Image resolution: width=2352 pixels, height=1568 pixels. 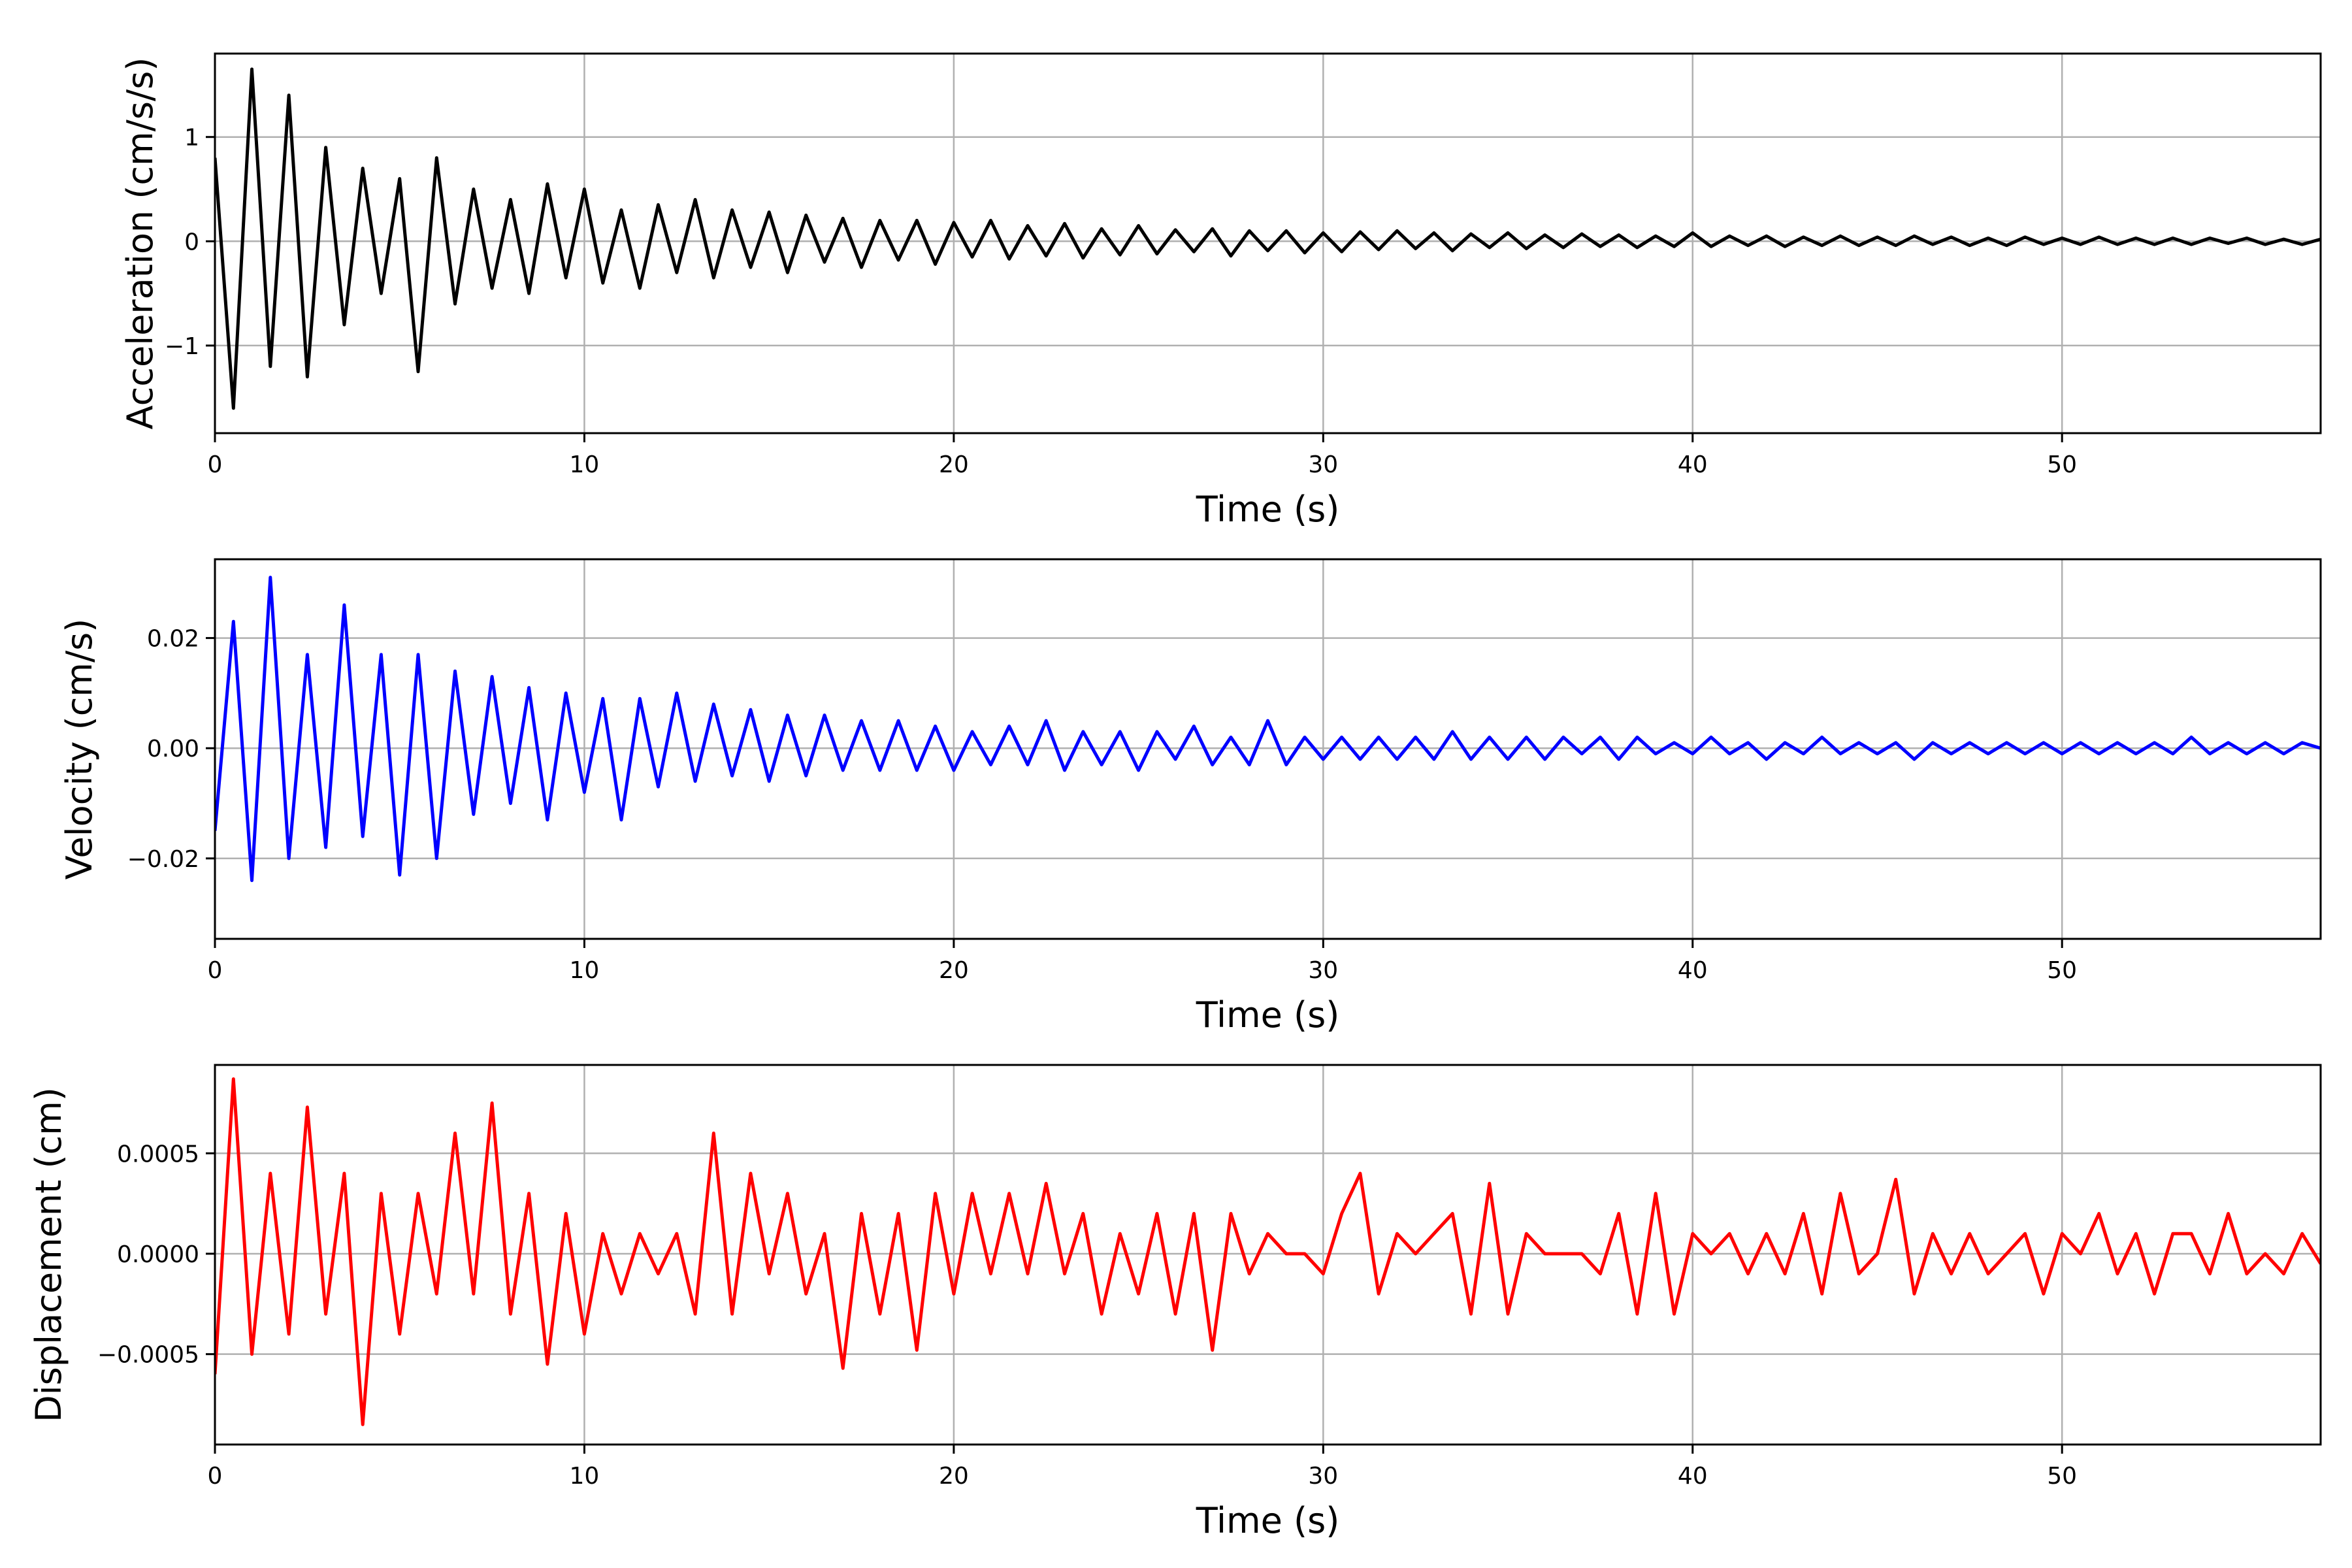 I want to click on y-axis-label: Displacement (cm), so click(x=48, y=1254).